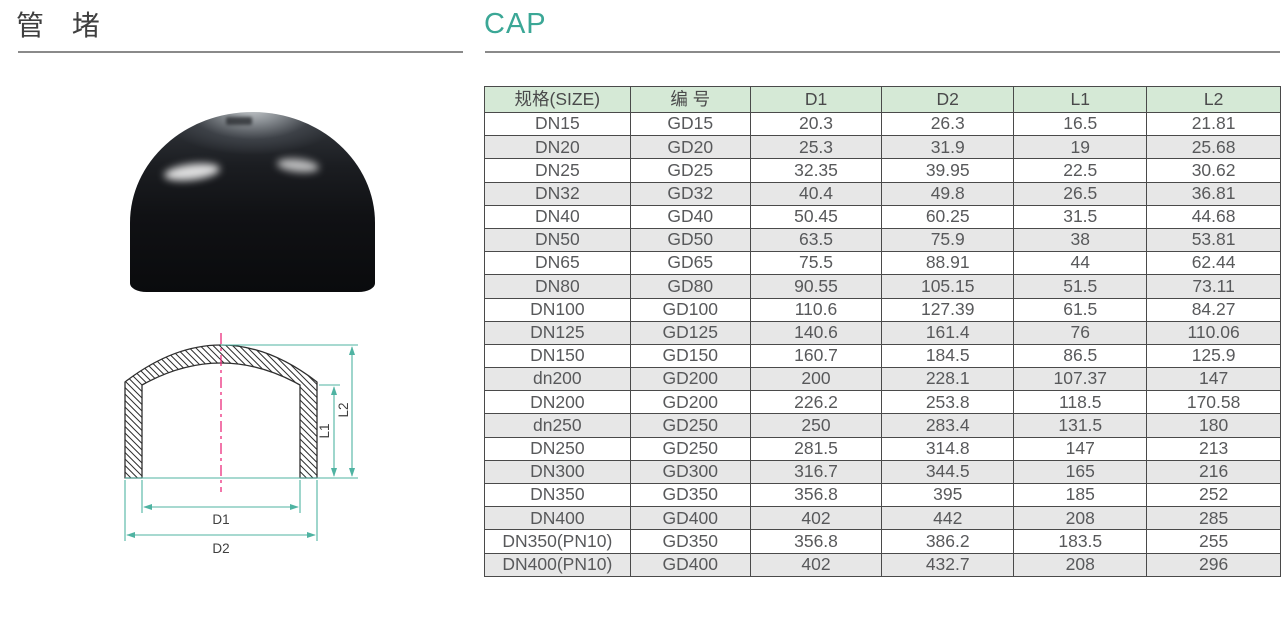 The width and height of the screenshot is (1286, 618). I want to click on table-cell: 170.58, so click(1213, 402).